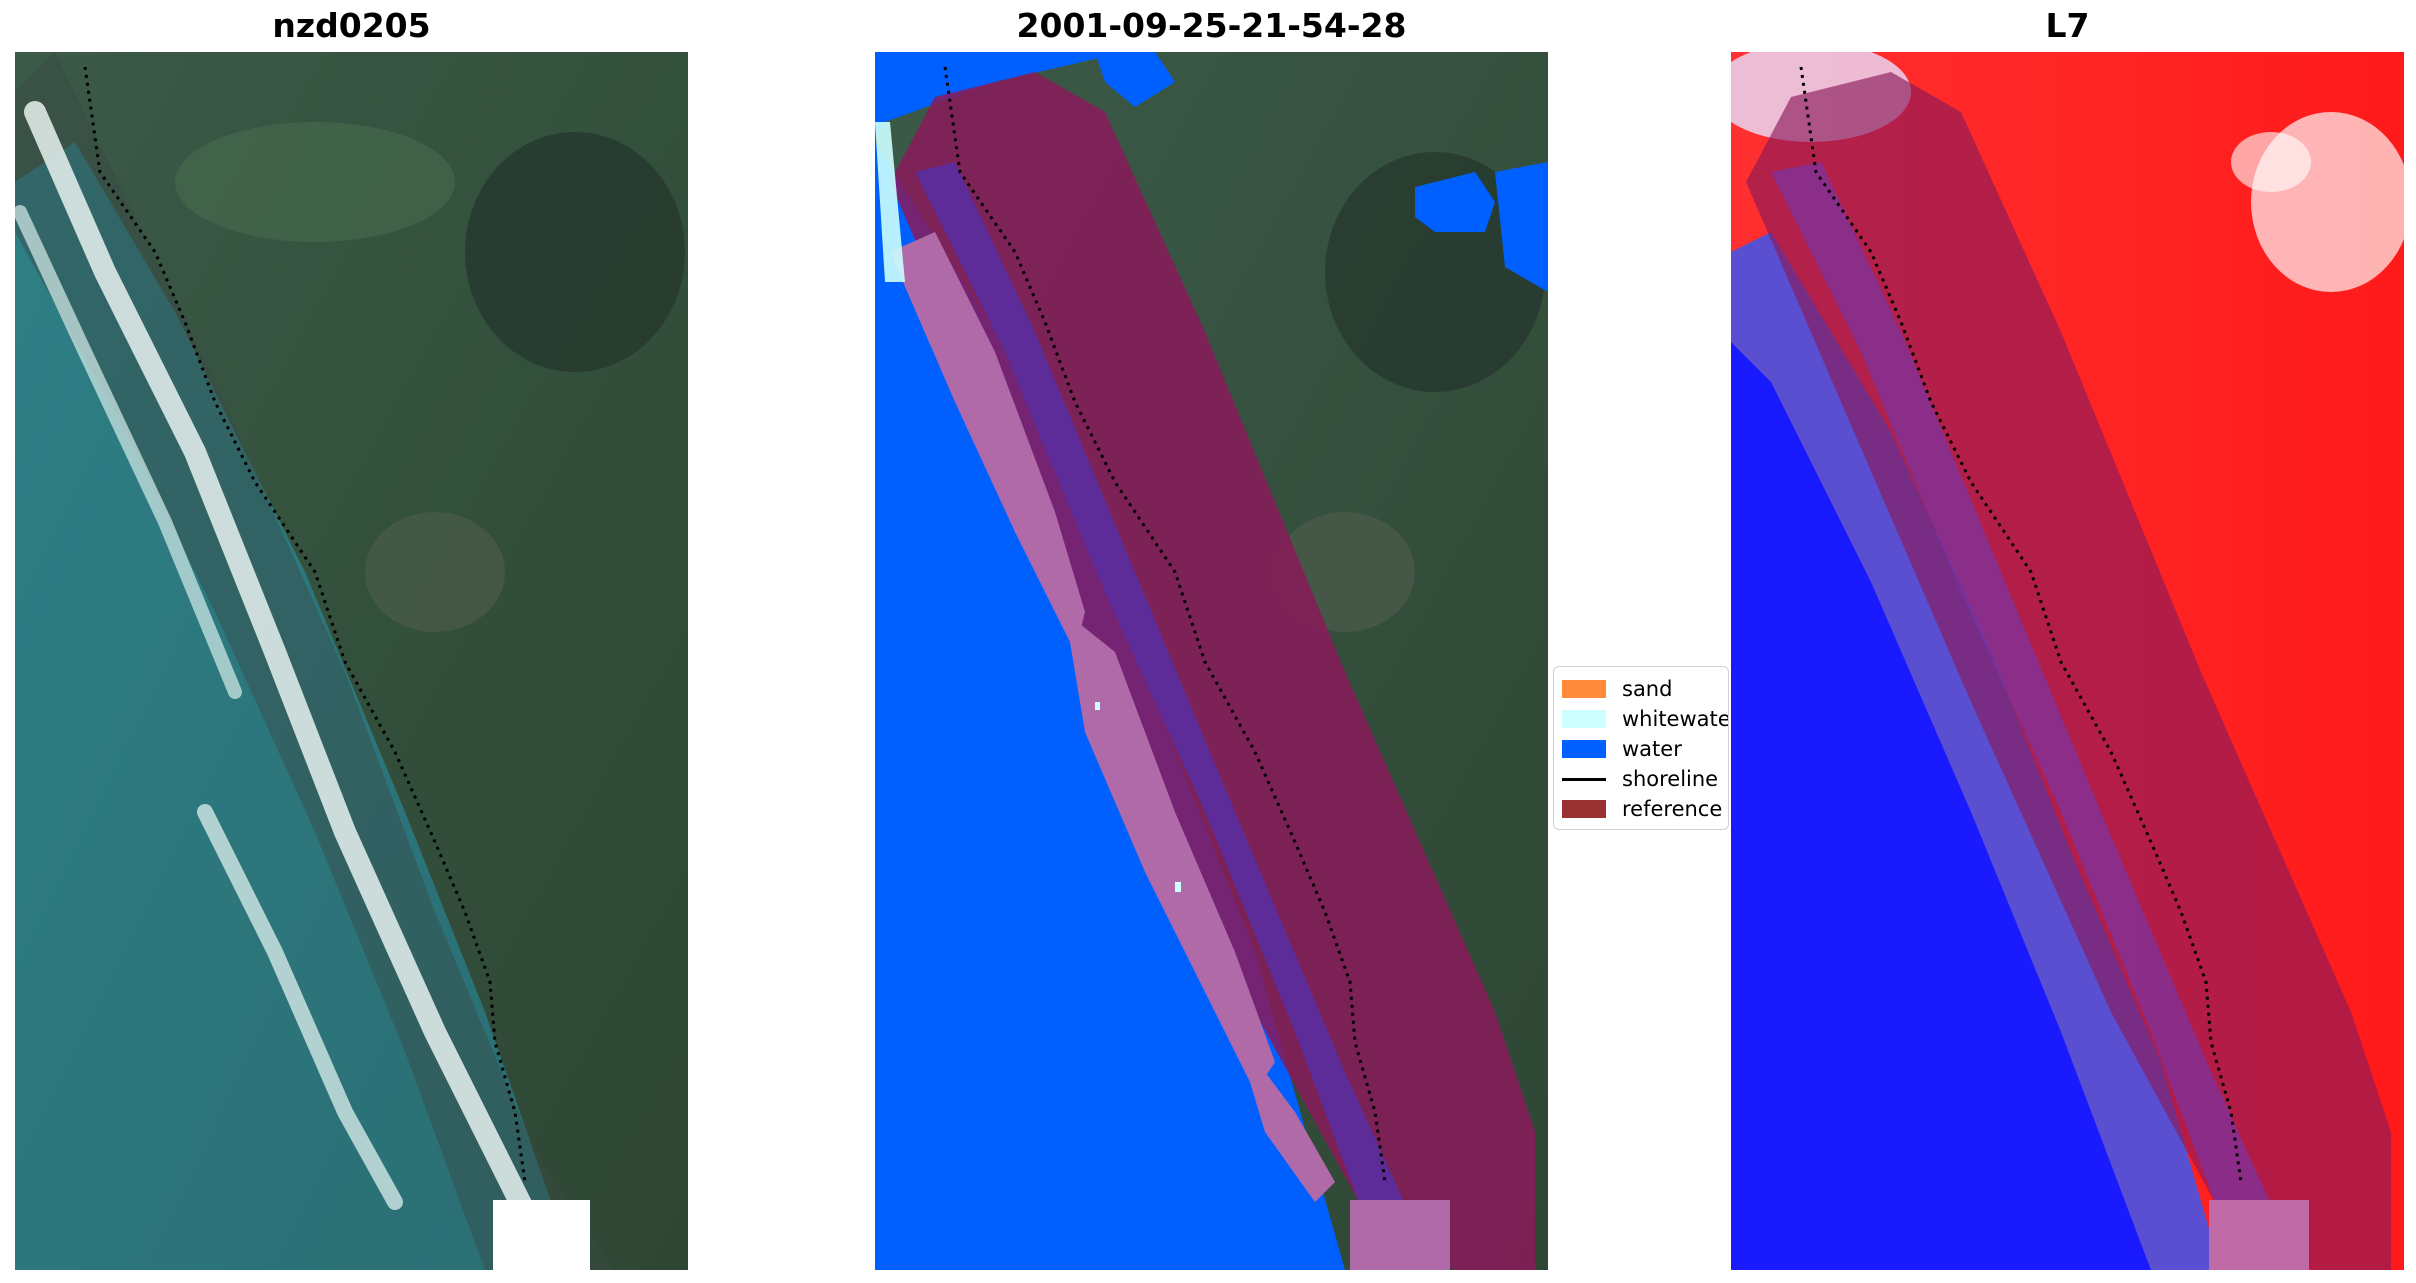 This screenshot has width=2416, height=1283. I want to click on legend-item-whitewater: whitewate, so click(1645, 719).